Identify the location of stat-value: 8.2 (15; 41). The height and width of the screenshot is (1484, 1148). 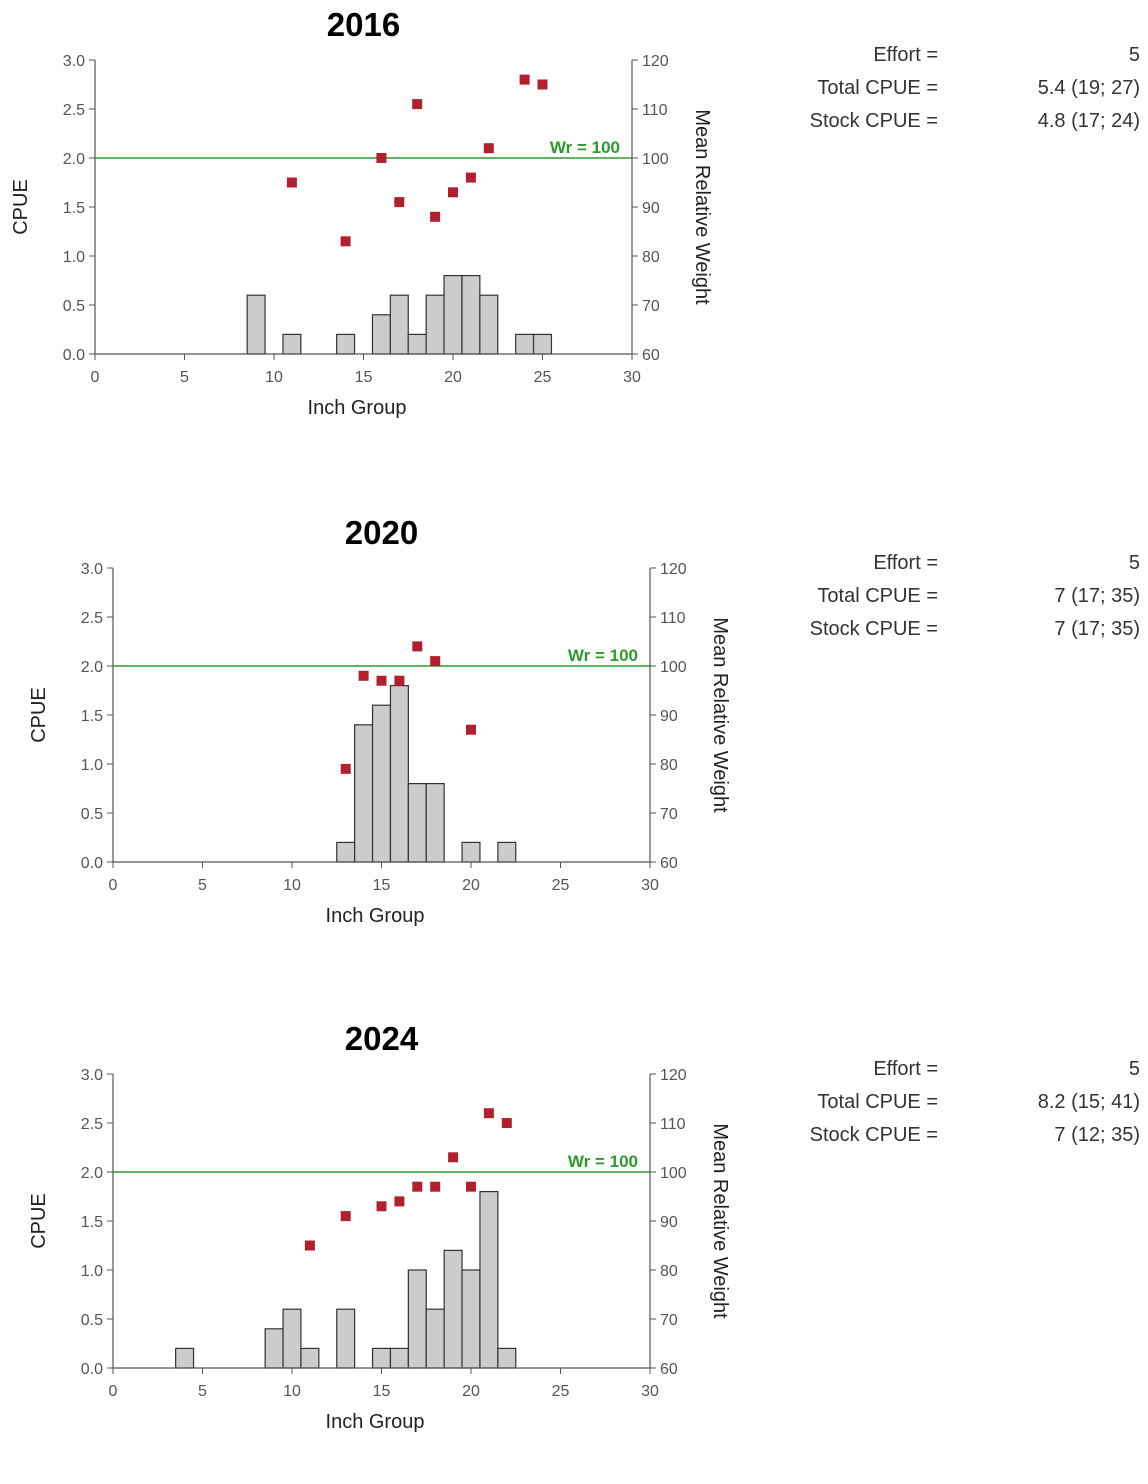
(1088, 1102).